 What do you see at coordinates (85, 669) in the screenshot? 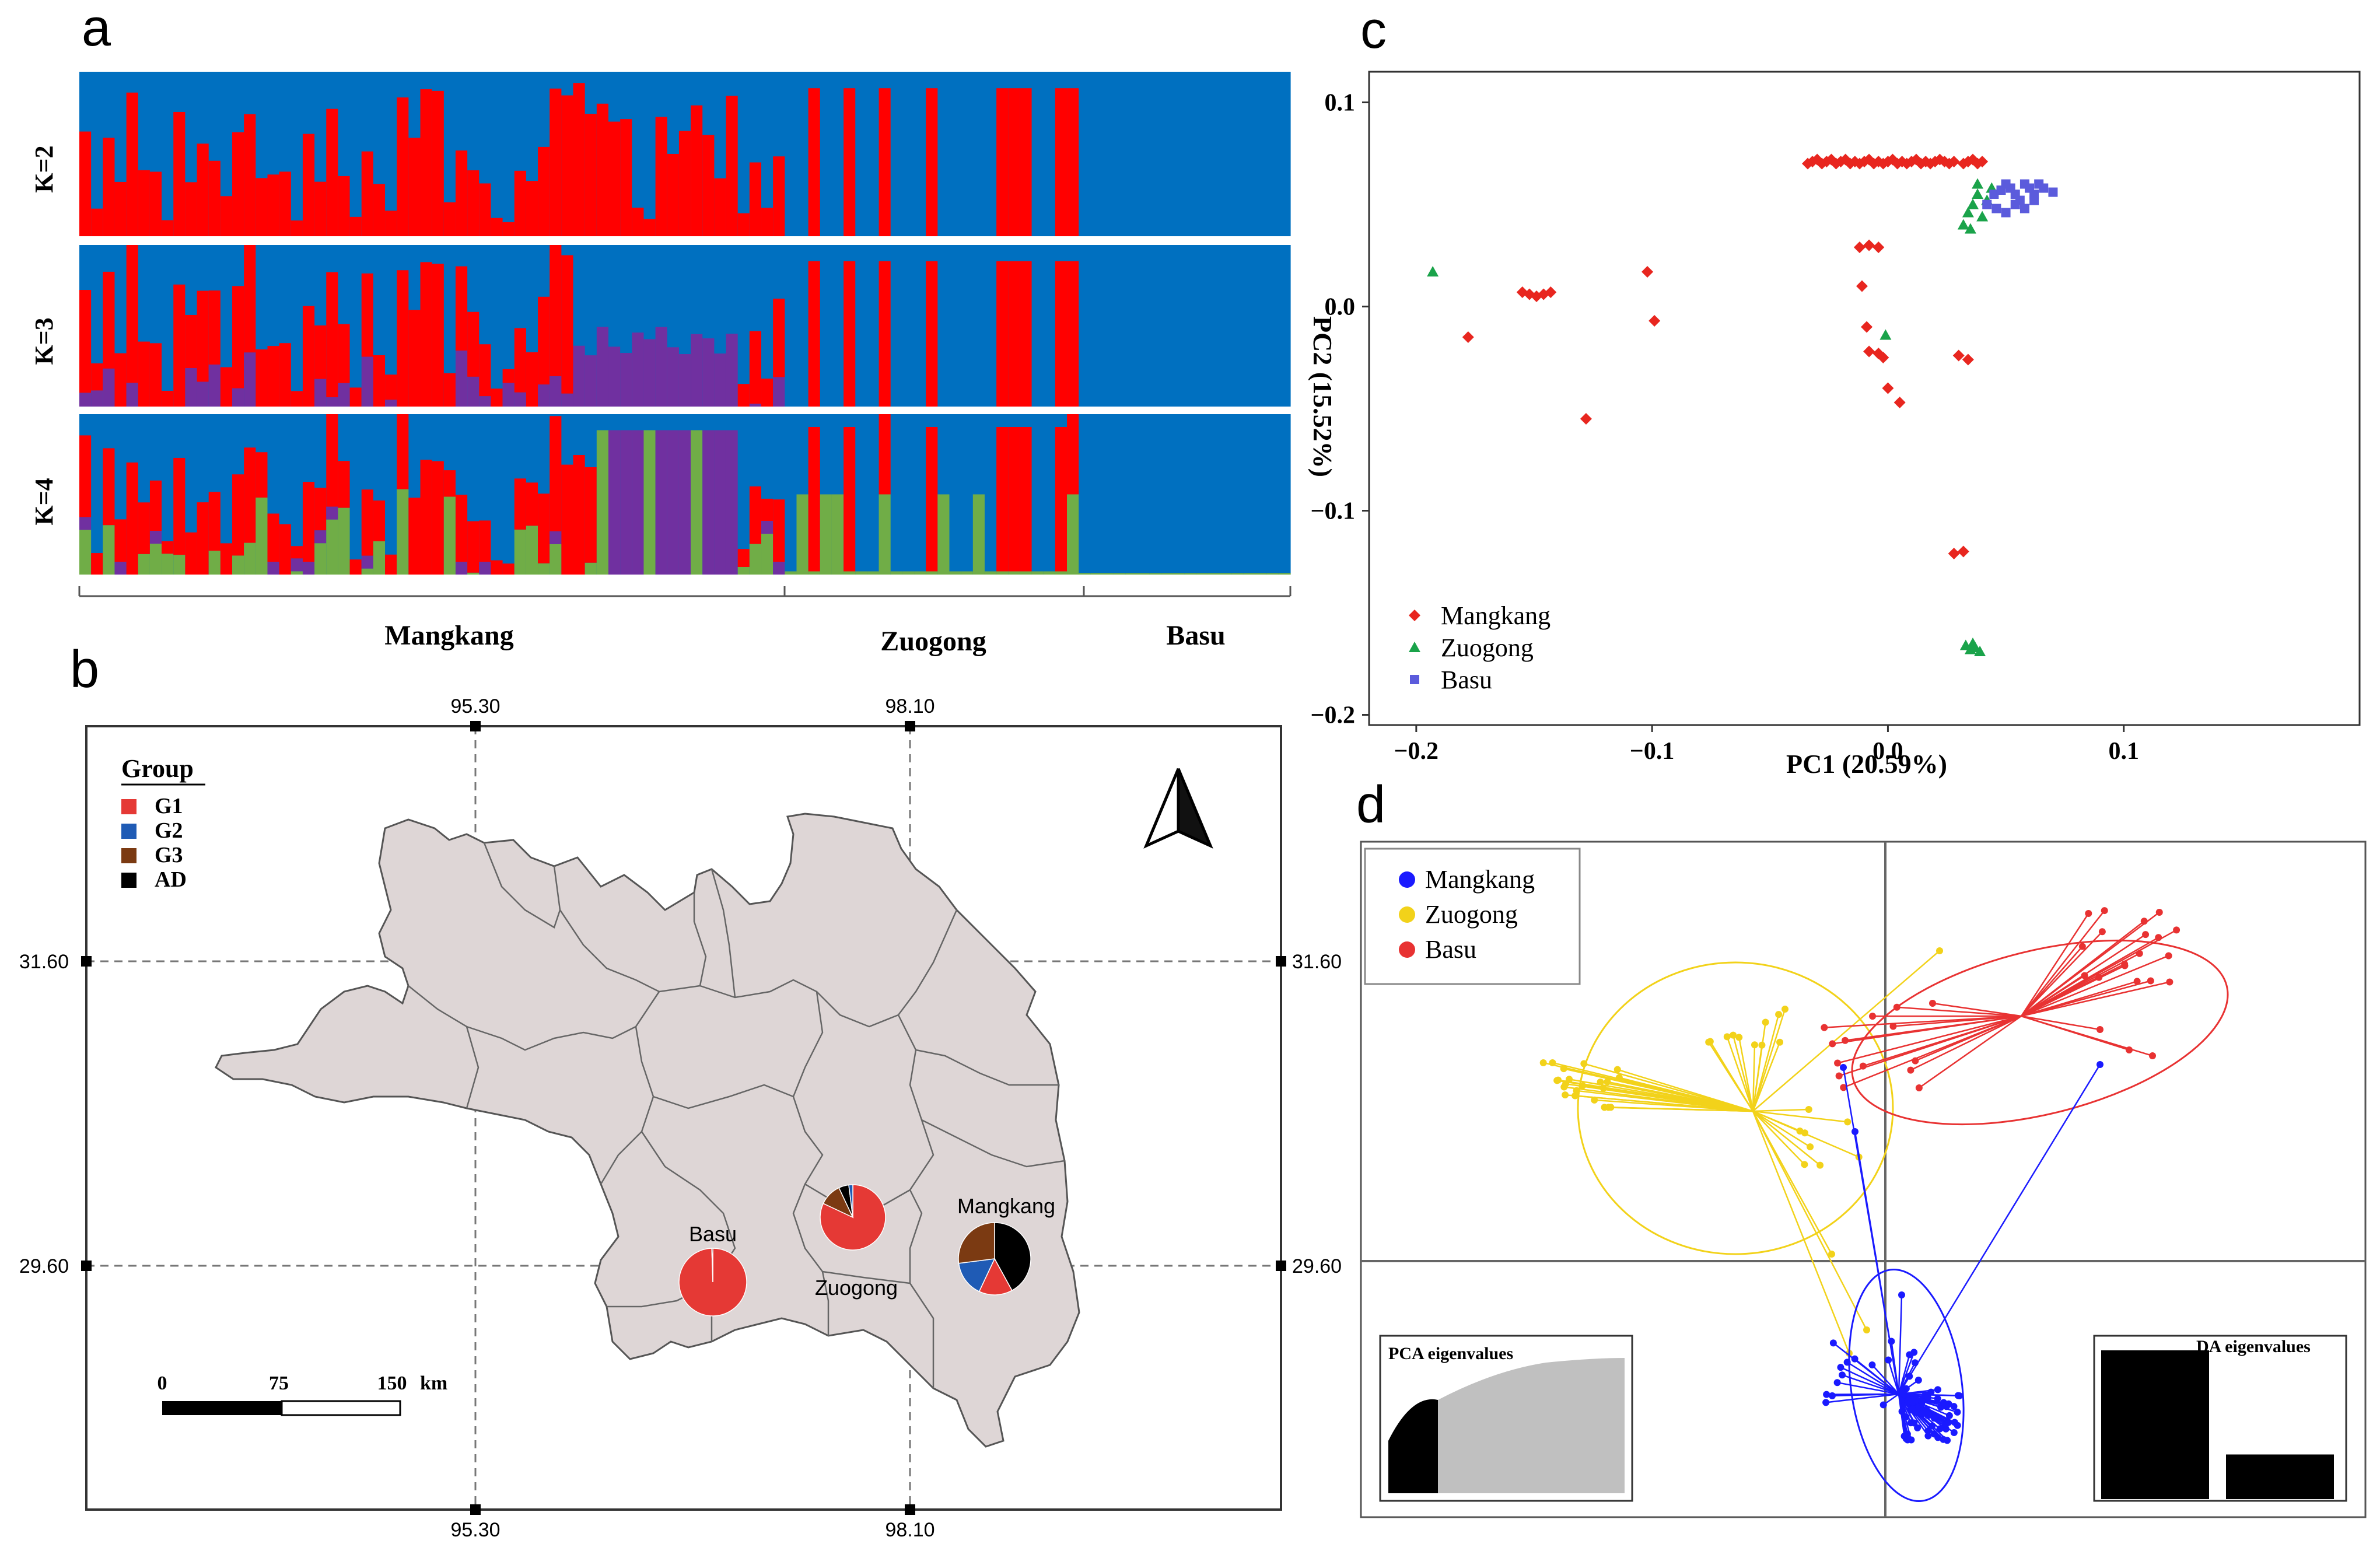
I see `panel-b-letter: b` at bounding box center [85, 669].